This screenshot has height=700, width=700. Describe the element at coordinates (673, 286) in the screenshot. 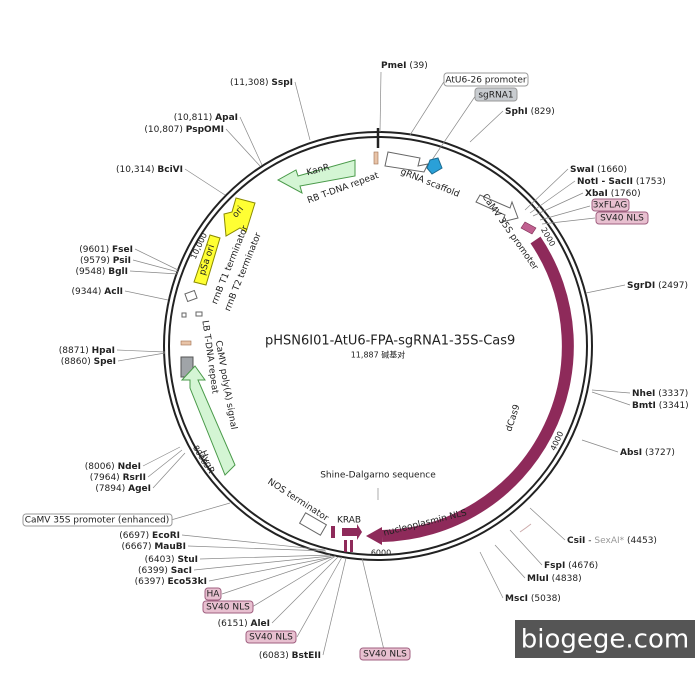

I see `label-part: (2497)` at that location.